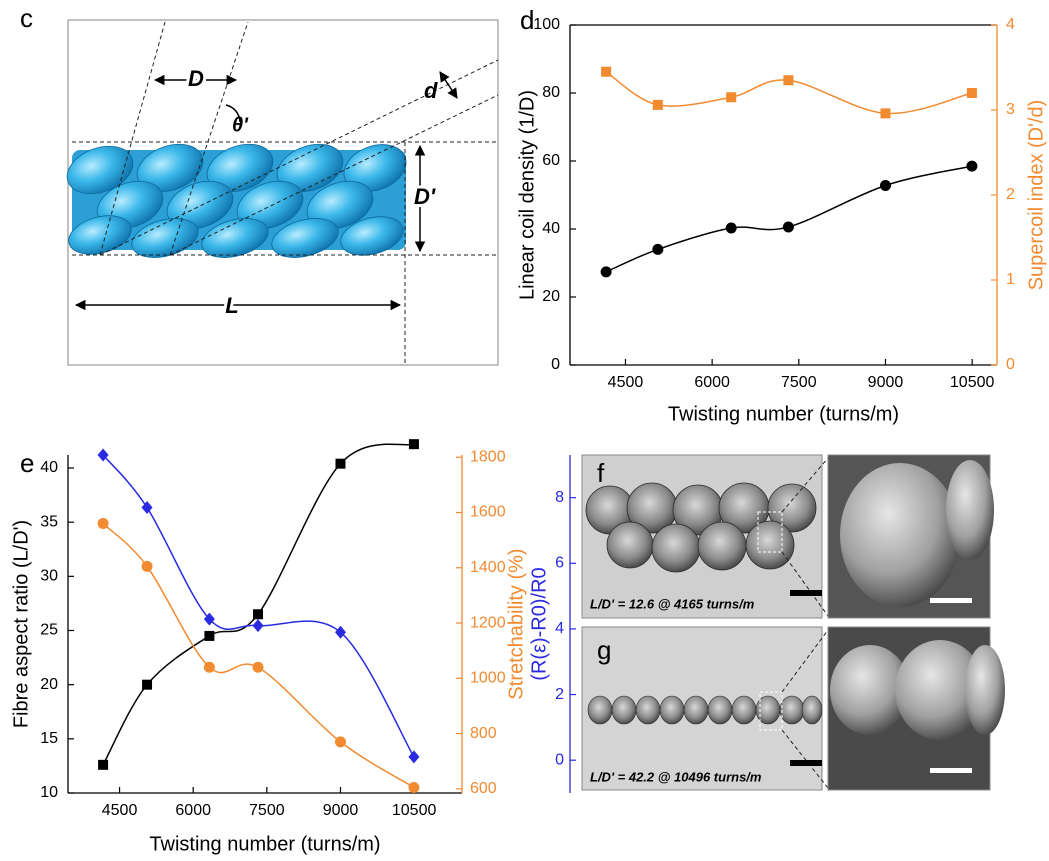 The image size is (1049, 861). Describe the element at coordinates (1010, 24) in the screenshot. I see `y2-tick-label: 4` at that location.